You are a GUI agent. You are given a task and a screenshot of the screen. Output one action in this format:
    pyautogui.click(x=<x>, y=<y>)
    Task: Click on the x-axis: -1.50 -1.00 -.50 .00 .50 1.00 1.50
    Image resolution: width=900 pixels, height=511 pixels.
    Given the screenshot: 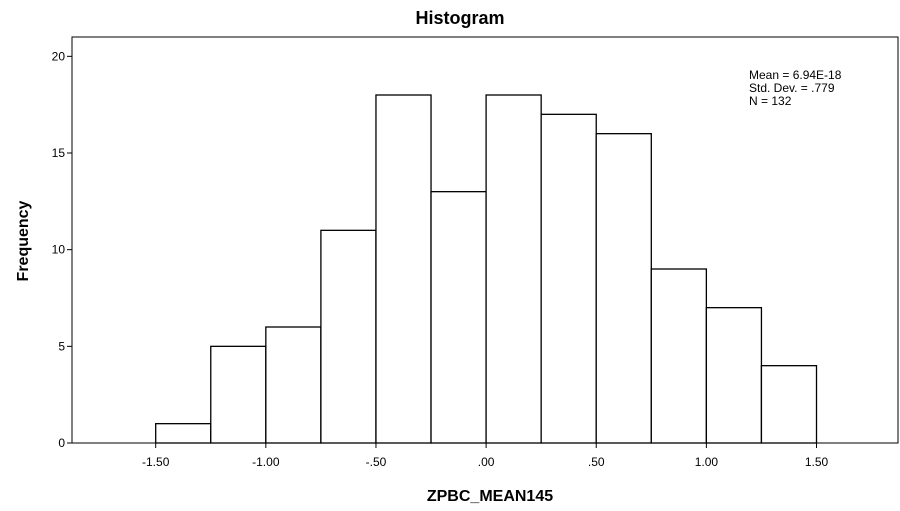 What is the action you would take?
    pyautogui.click(x=485, y=456)
    